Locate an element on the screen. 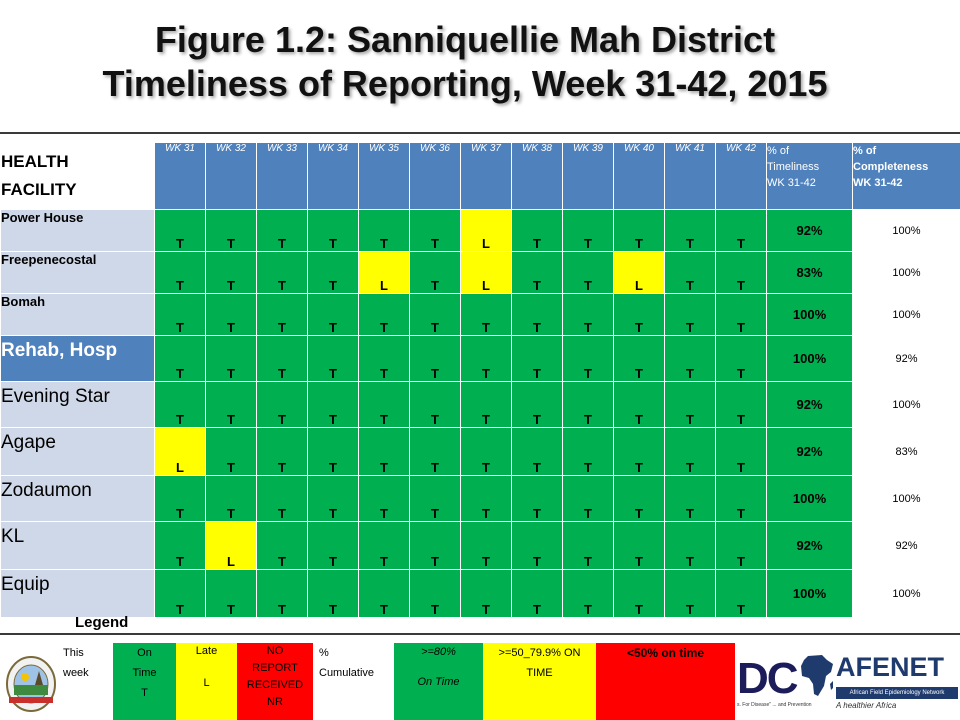  facility-name: KL is located at coordinates (77, 545).